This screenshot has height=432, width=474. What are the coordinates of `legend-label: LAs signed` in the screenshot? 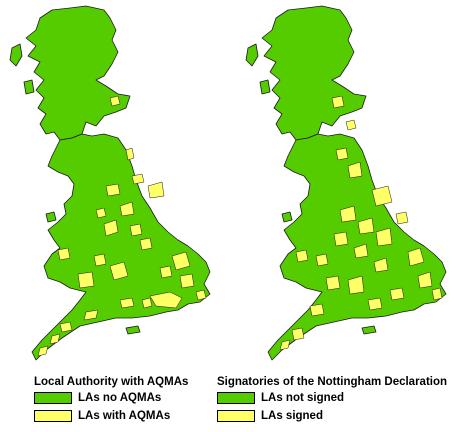 It's located at (292, 416).